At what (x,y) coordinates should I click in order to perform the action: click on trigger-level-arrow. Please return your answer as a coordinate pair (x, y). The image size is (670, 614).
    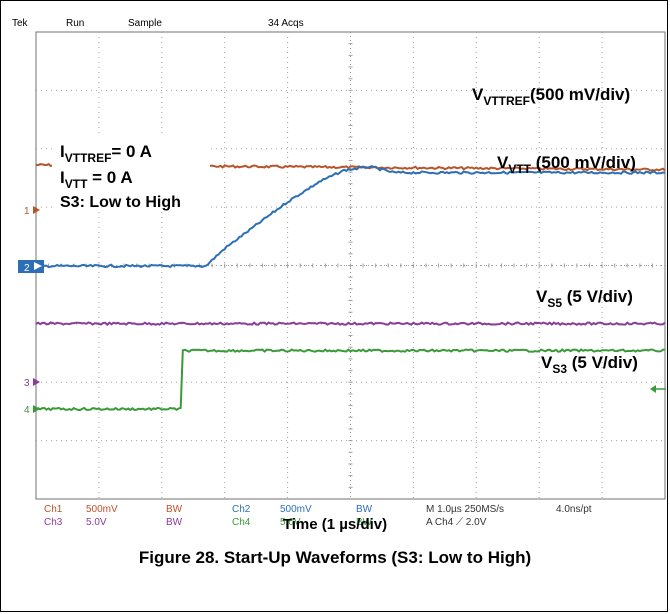
    Looking at the image, I should click on (658, 389).